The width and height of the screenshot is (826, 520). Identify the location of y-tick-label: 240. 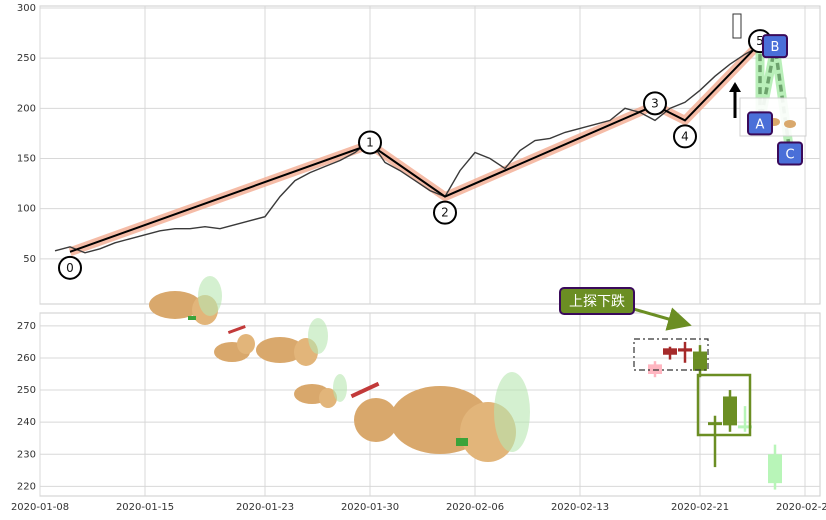
(26, 422).